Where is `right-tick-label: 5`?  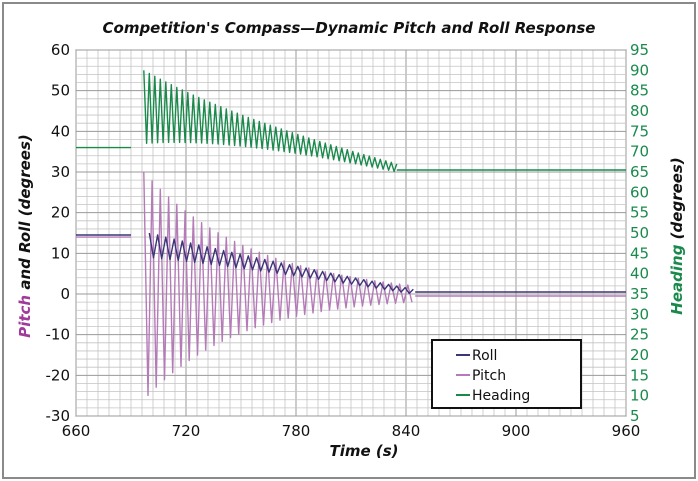 right-tick-label: 5 is located at coordinates (635, 416).